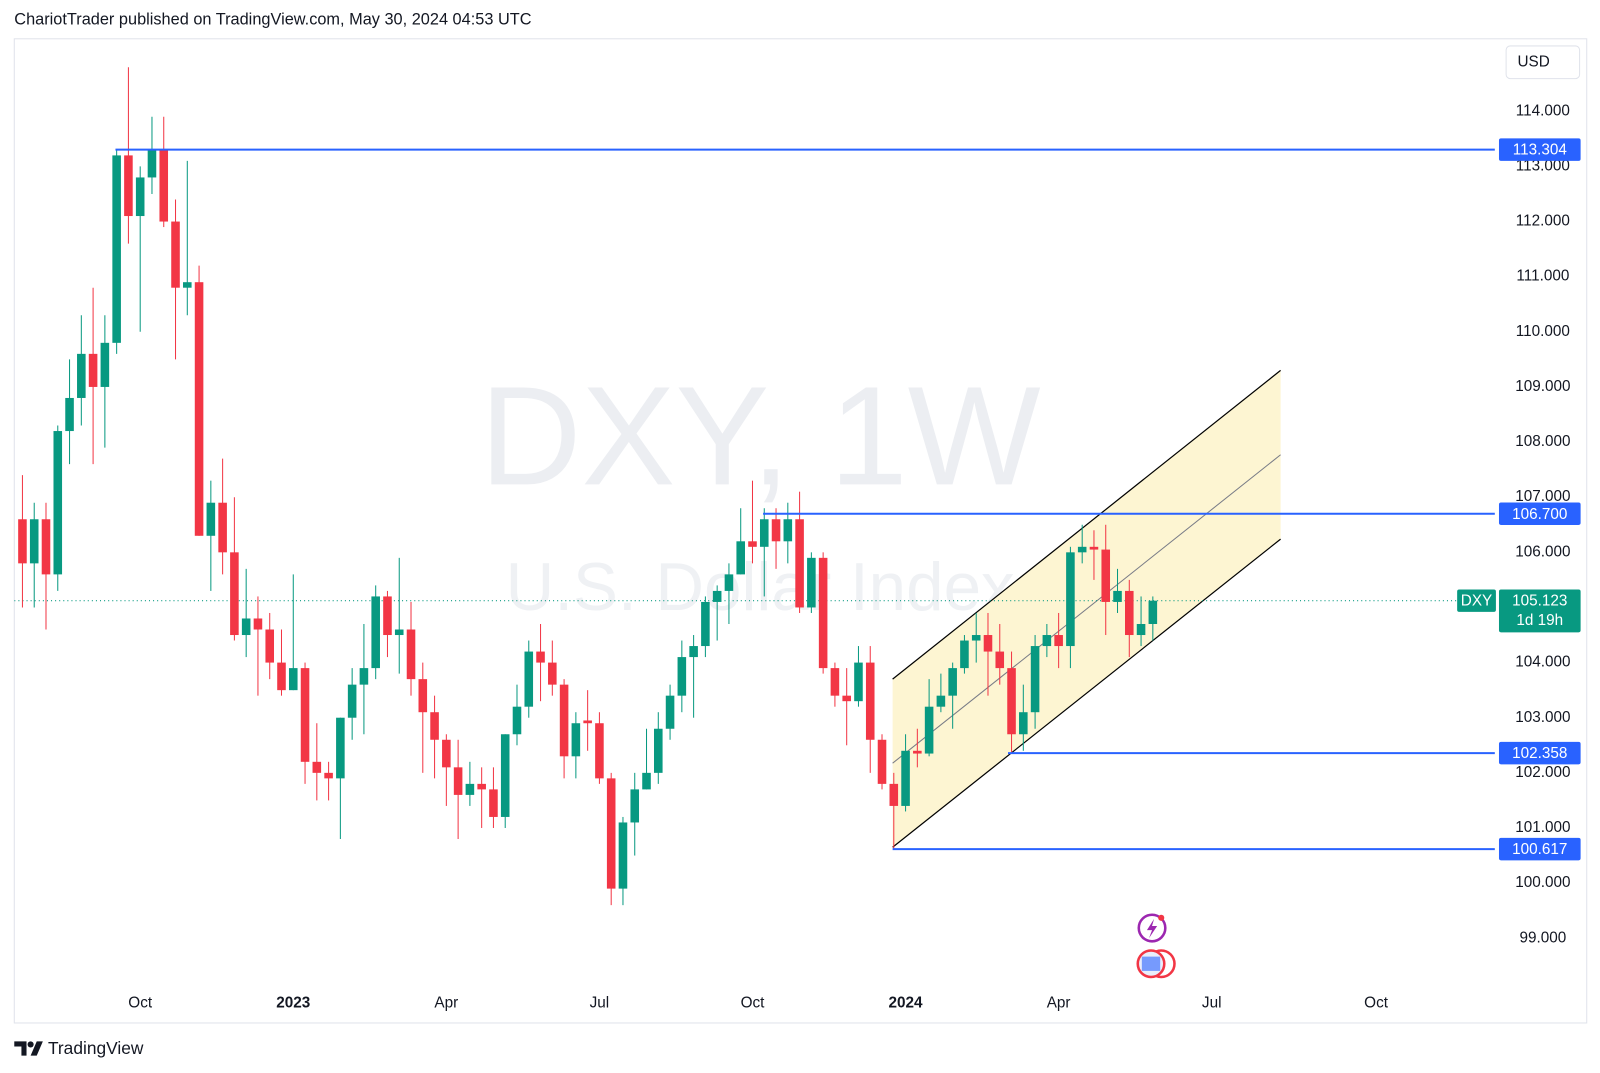 This screenshot has height=1073, width=1600. Describe the element at coordinates (30, 1044) in the screenshot. I see `logo-dot` at that location.